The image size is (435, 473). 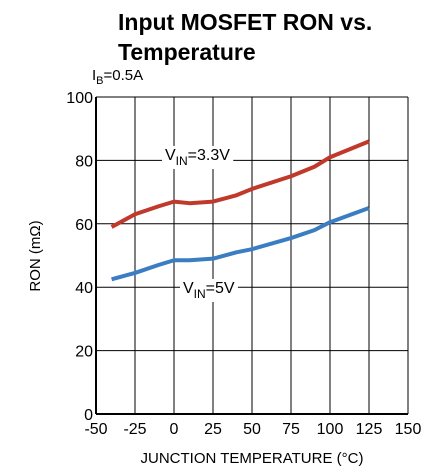 I want to click on y-tick-label: 20, so click(x=84, y=352).